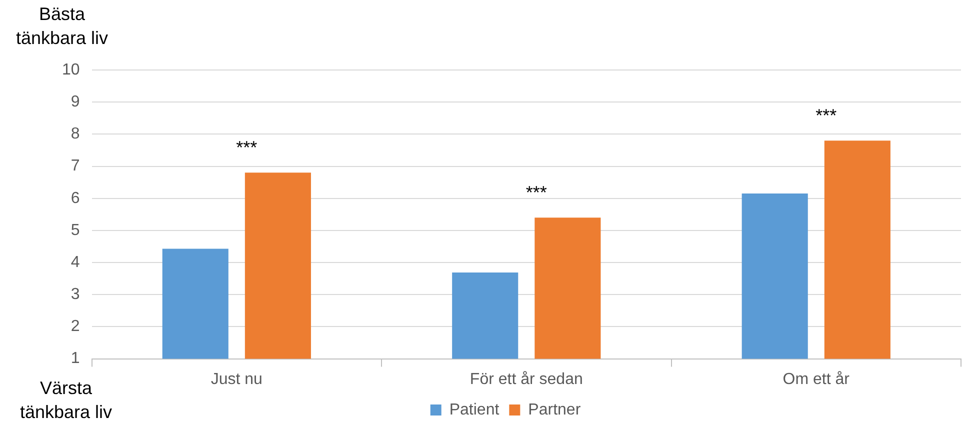 The height and width of the screenshot is (428, 969). What do you see at coordinates (75, 134) in the screenshot?
I see `y-tick-label: 8` at bounding box center [75, 134].